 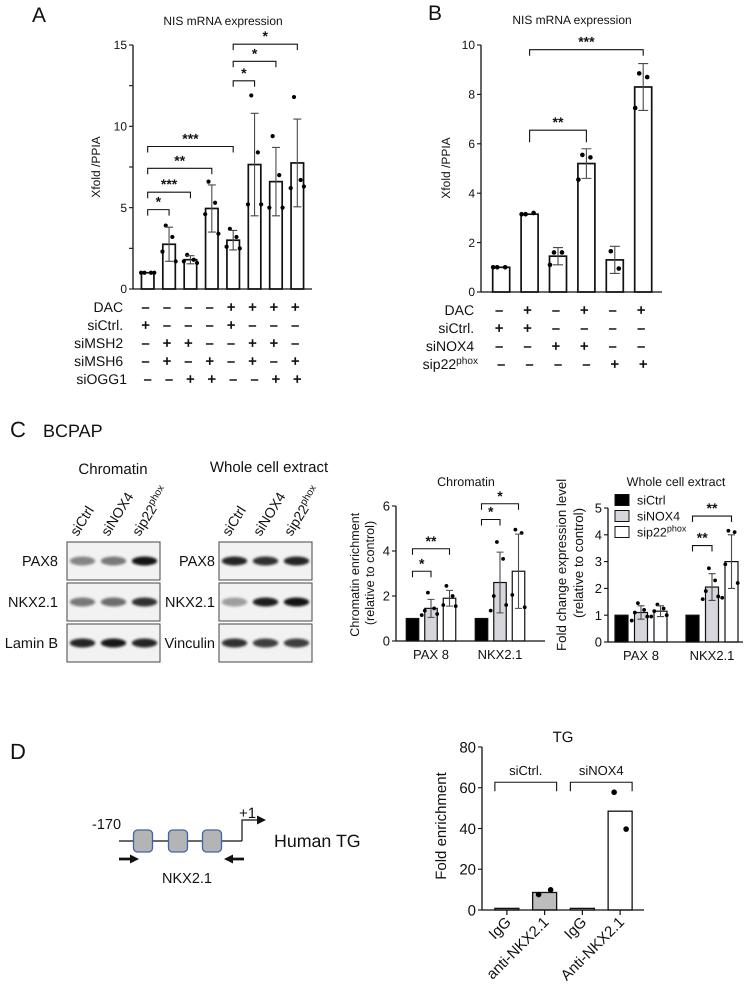 I want to click on y-axis-title: Fold enrichment, so click(x=441, y=825).